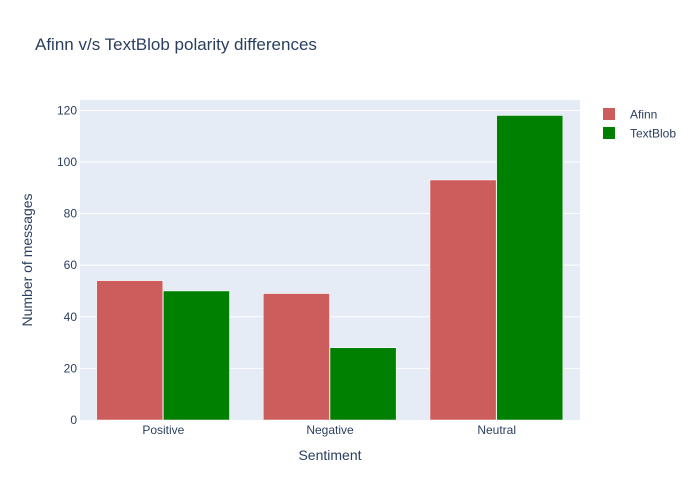 The height and width of the screenshot is (500, 700). I want to click on y-tick-label: 100, so click(67, 162).